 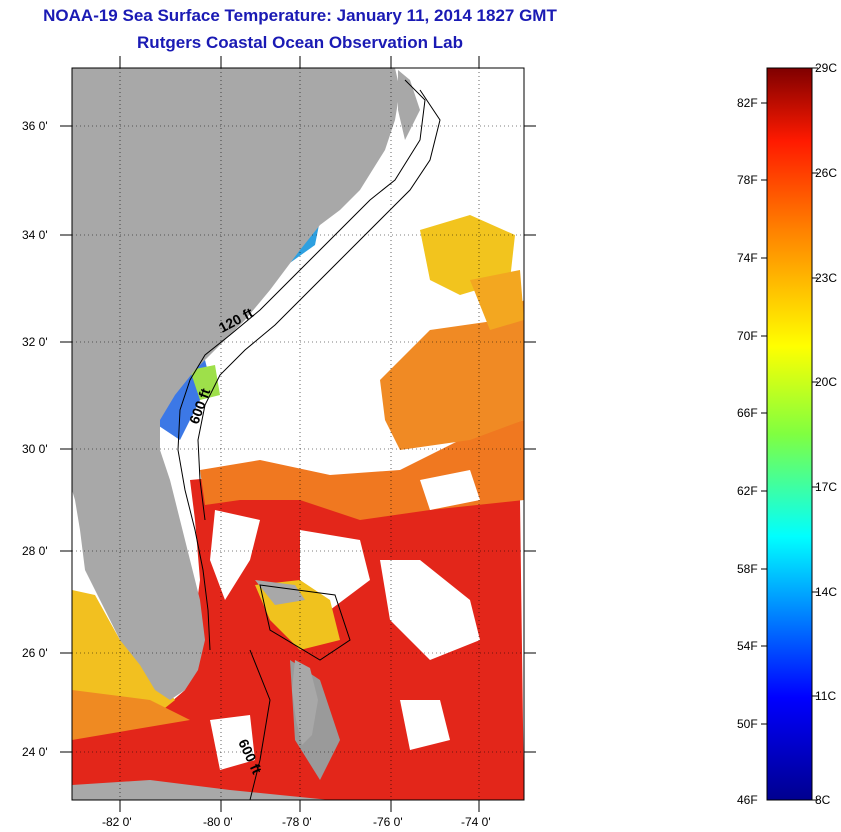 What do you see at coordinates (123, 655) in the screenshot?
I see `gulf-warm-region` at bounding box center [123, 655].